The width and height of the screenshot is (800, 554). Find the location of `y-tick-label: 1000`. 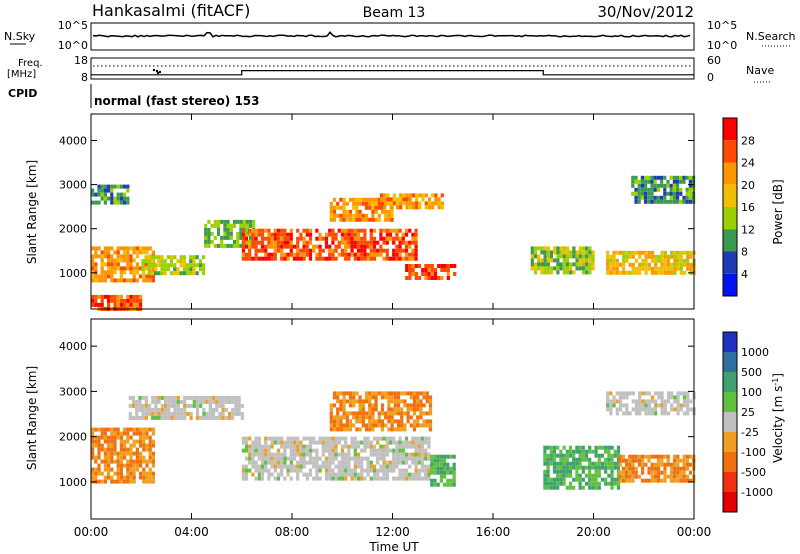

y-tick-label: 1000 is located at coordinates (73, 273).